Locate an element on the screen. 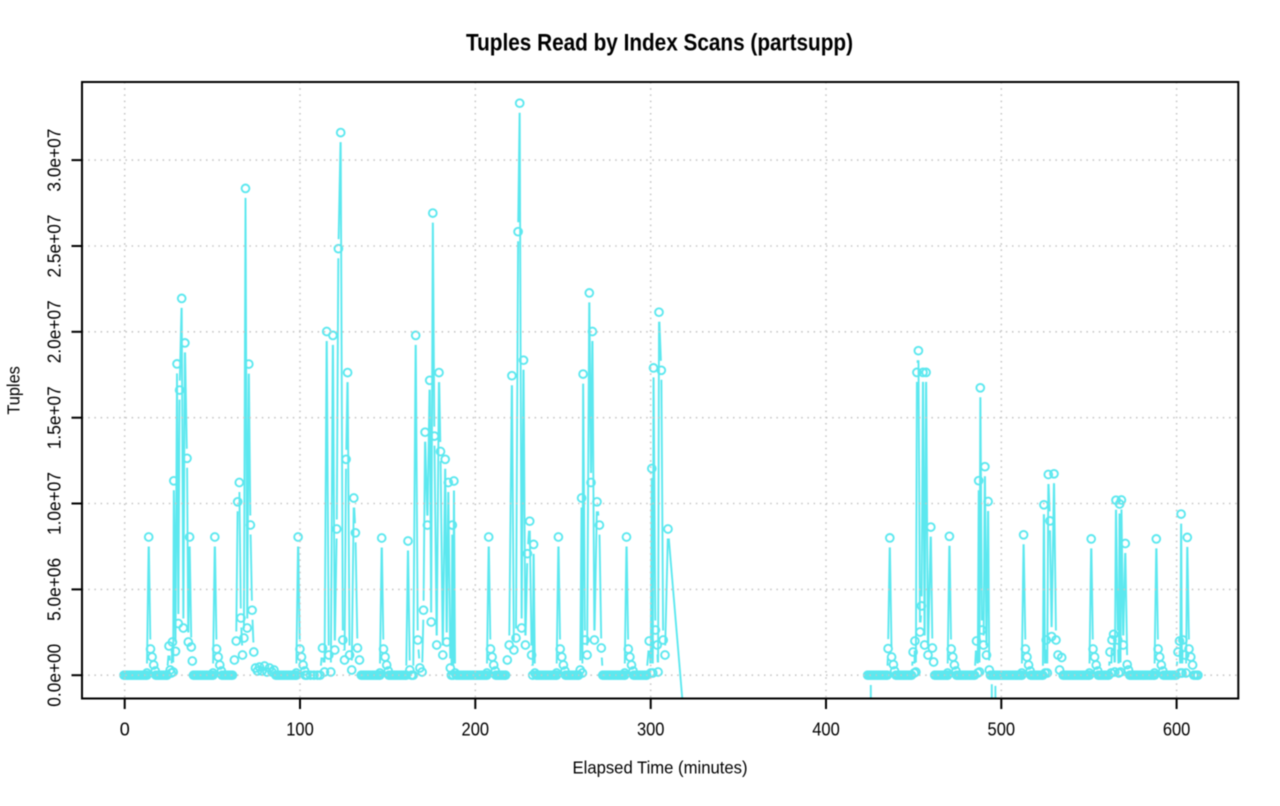  svg-text: 600 is located at coordinates (1177, 730).